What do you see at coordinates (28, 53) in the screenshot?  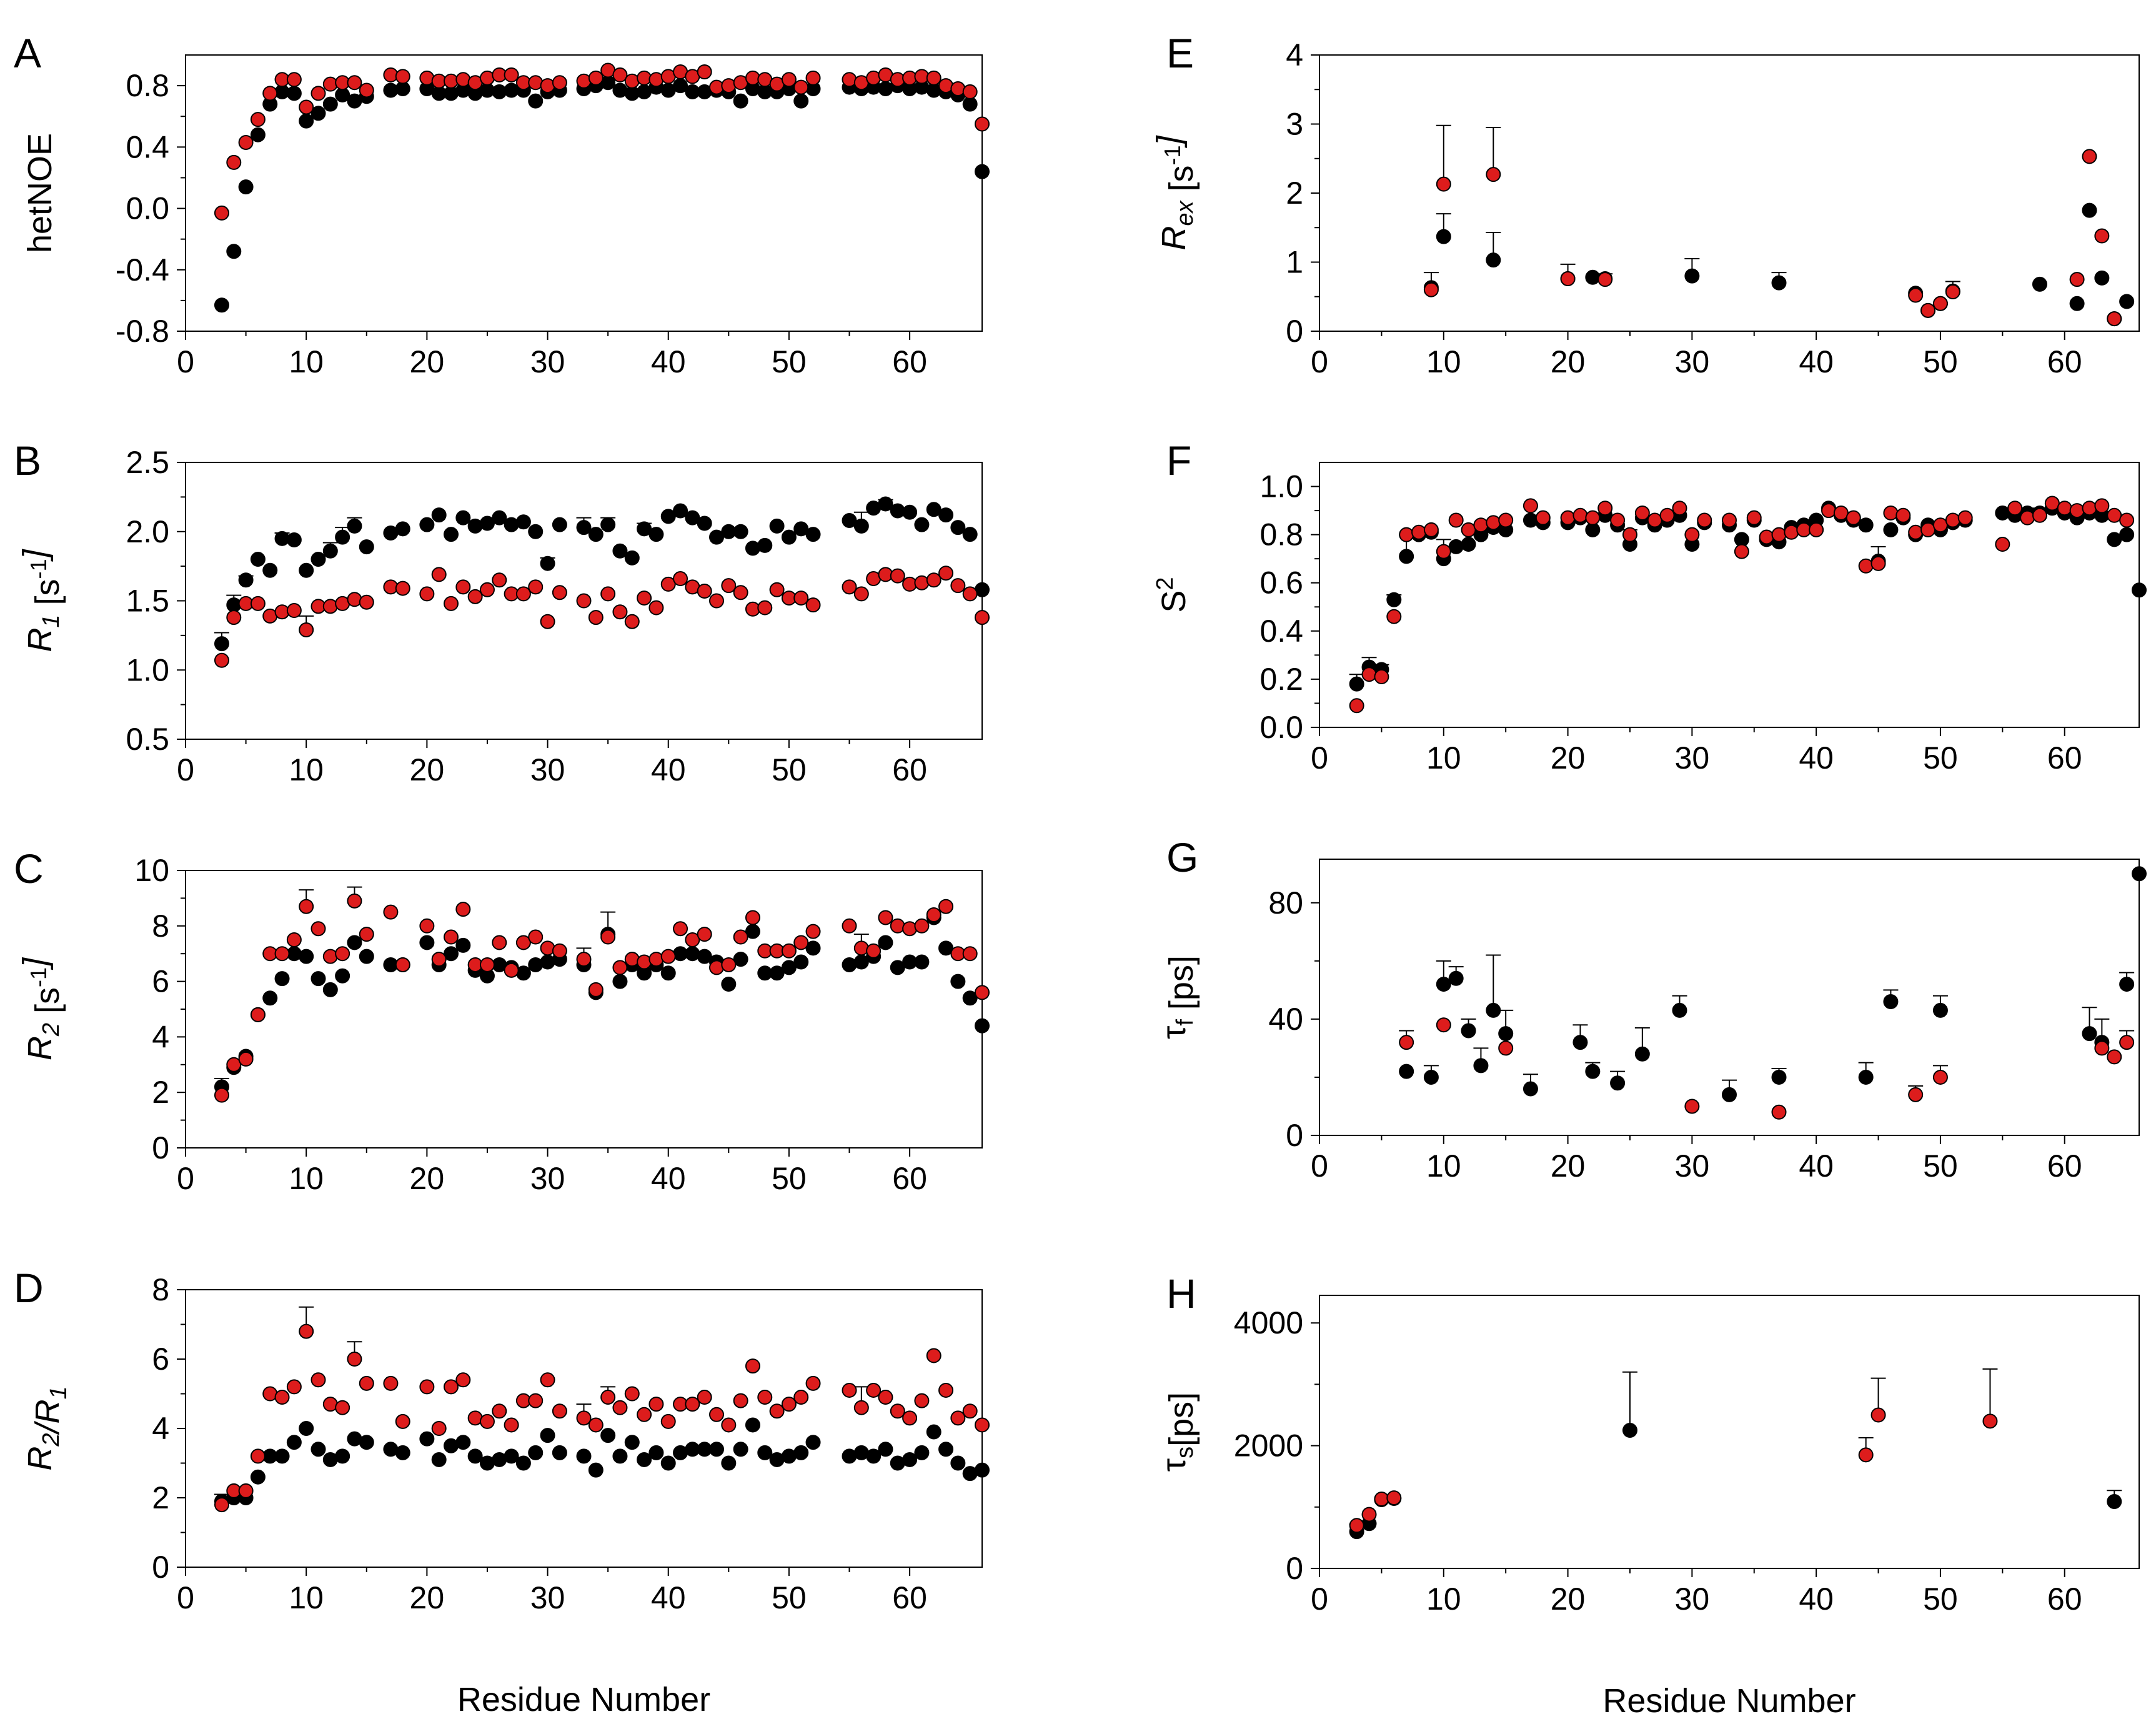 I see `panel-letter: A` at bounding box center [28, 53].